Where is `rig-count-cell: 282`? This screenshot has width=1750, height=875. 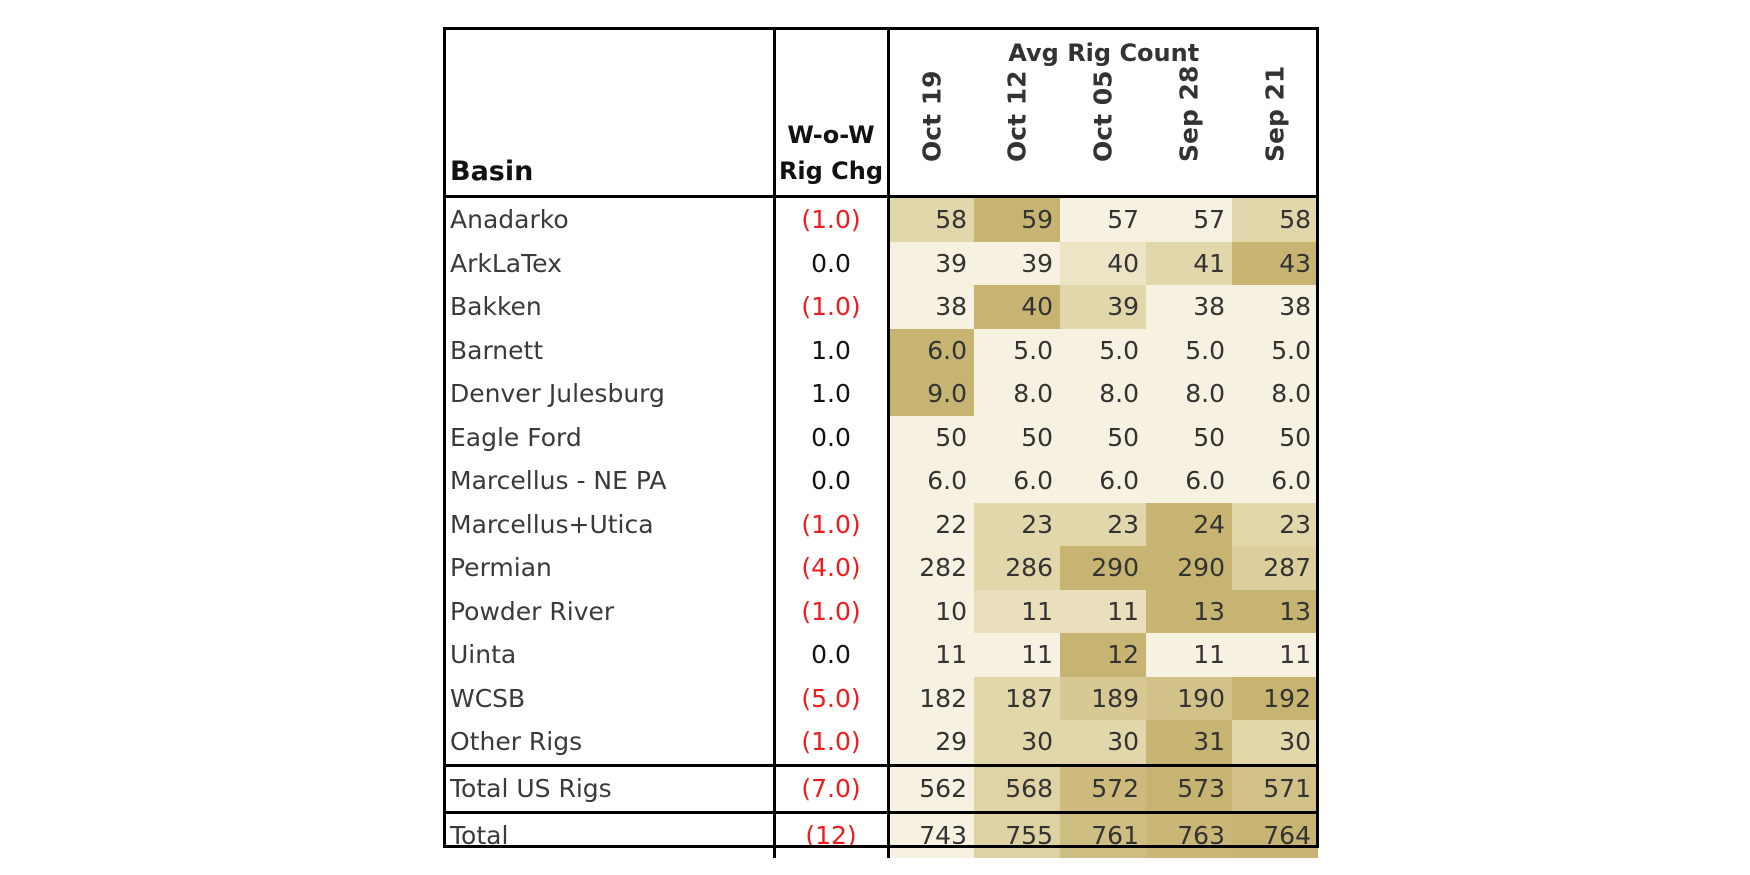
rig-count-cell: 282 is located at coordinates (931, 568).